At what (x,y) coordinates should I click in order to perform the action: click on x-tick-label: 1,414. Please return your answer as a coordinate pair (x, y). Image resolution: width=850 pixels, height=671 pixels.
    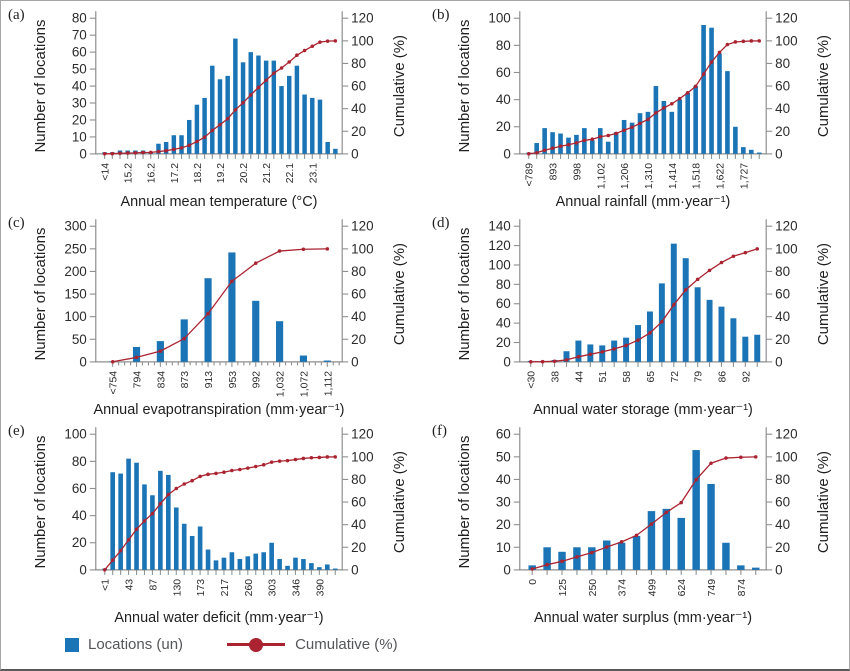
    Looking at the image, I should click on (673, 176).